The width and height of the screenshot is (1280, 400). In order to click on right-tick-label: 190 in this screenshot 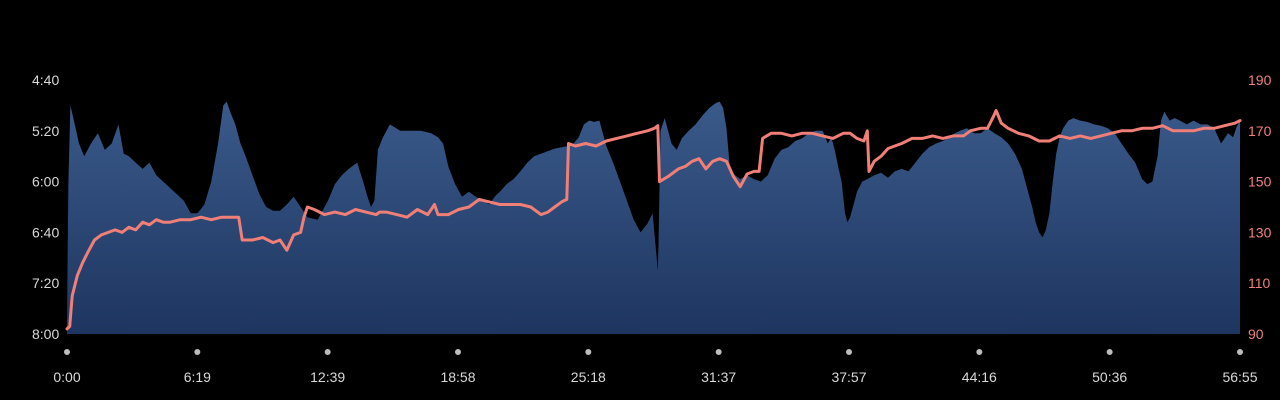, I will do `click(1260, 80)`.